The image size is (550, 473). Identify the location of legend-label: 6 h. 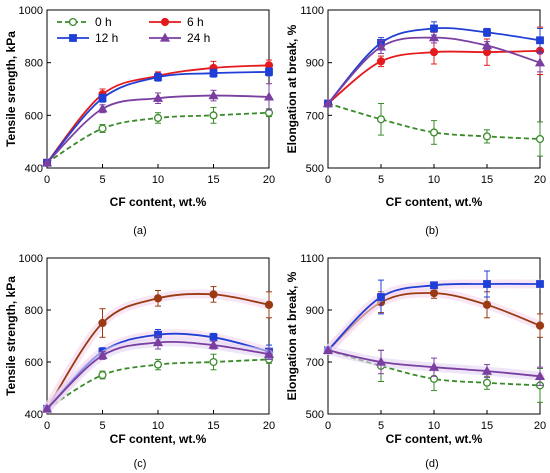
(195, 22).